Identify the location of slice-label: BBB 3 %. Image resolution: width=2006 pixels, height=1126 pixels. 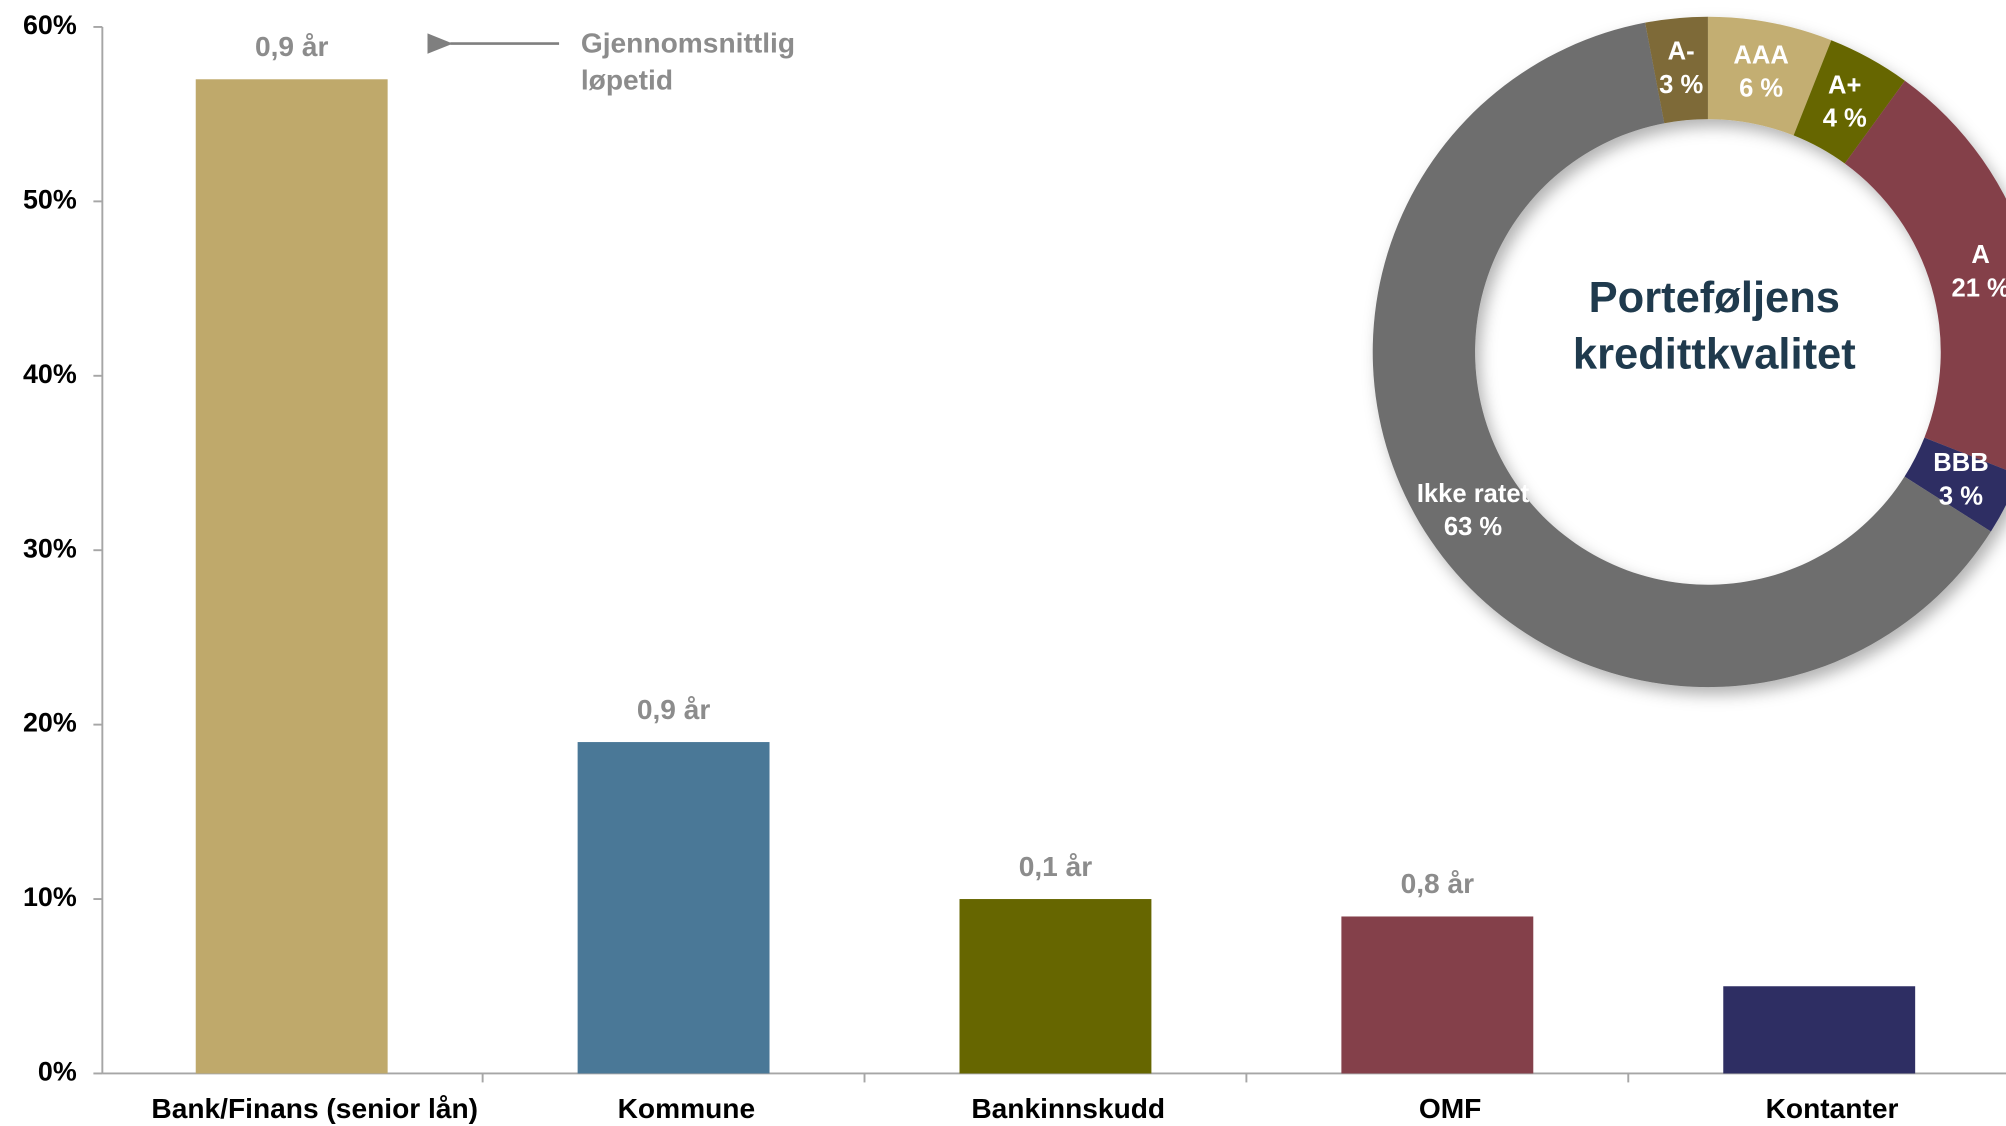
(1960, 479).